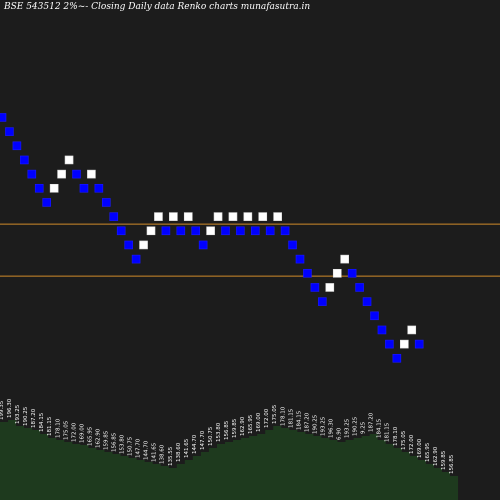 The height and width of the screenshot is (500, 500). Describe the element at coordinates (227, 430) in the screenshot. I see `volume-label-28: 156.85` at that location.